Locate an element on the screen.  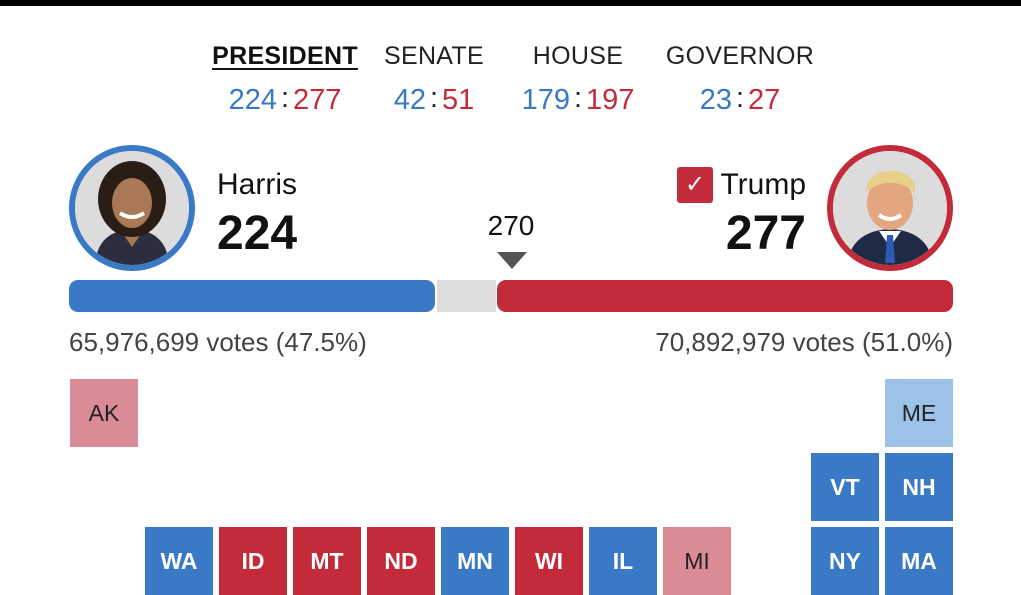
harris-name: Harris is located at coordinates (257, 184).